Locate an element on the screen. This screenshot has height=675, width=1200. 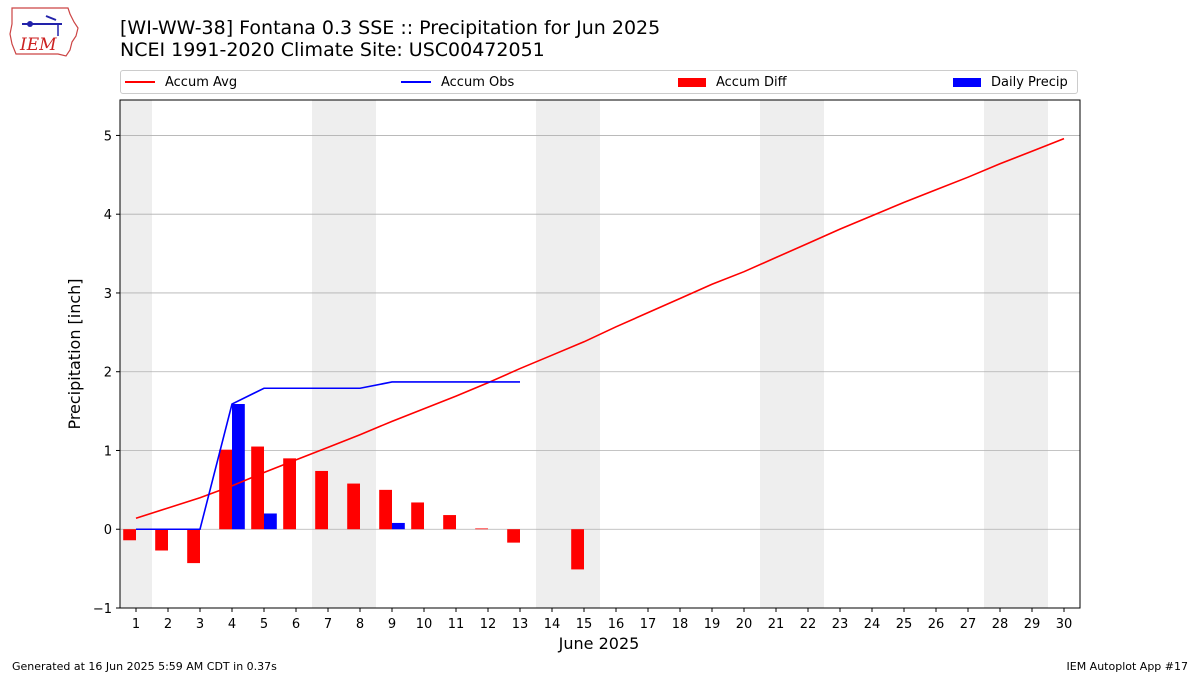
x-tick-label-18: 18 is located at coordinates (680, 624).